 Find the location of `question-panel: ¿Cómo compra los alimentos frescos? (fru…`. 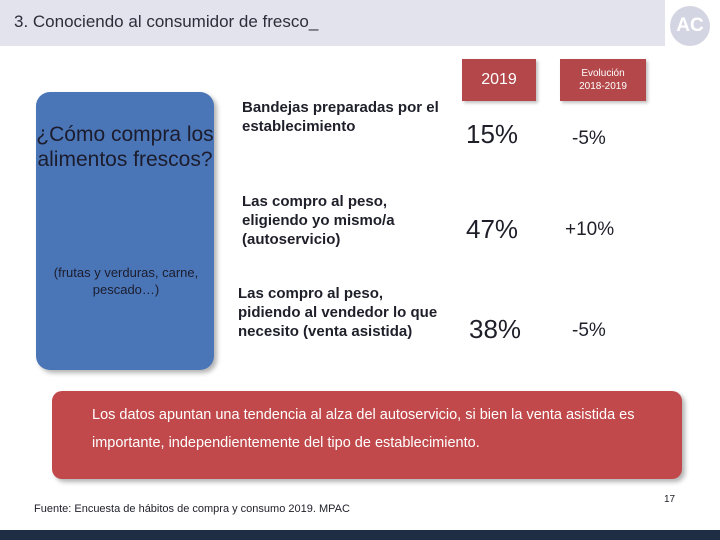

question-panel: ¿Cómo compra los alimentos frescos? (fru… is located at coordinates (125, 231).